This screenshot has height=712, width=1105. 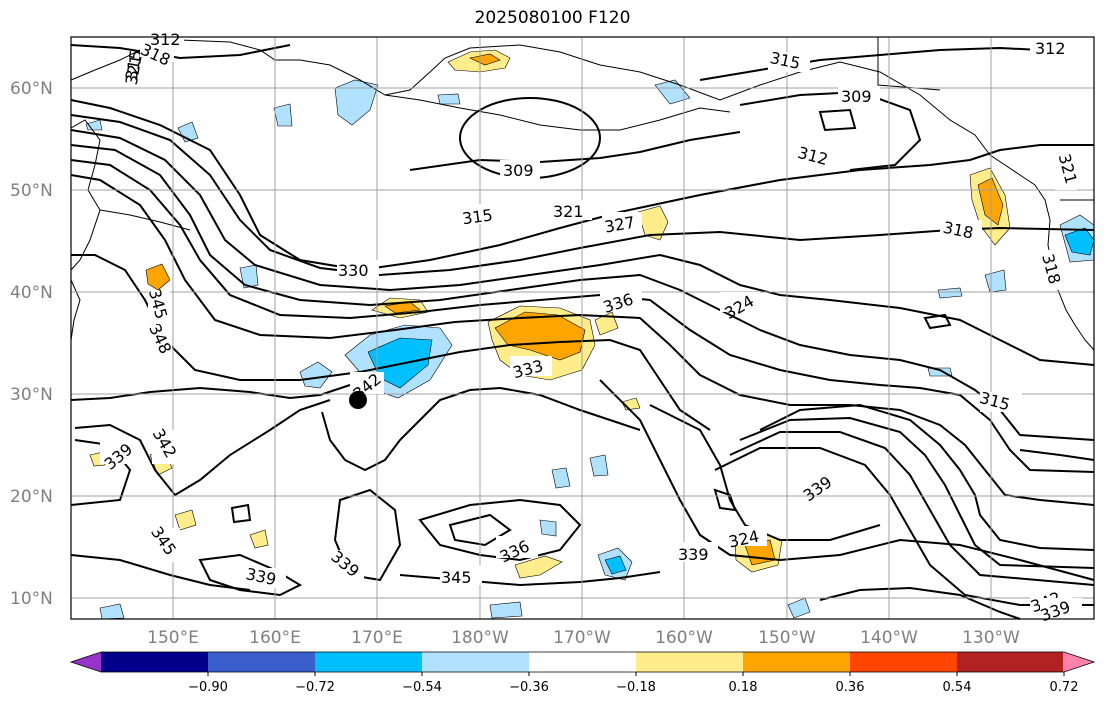 What do you see at coordinates (957, 687) in the screenshot?
I see `colorbar-tick-label: 0.54` at bounding box center [957, 687].